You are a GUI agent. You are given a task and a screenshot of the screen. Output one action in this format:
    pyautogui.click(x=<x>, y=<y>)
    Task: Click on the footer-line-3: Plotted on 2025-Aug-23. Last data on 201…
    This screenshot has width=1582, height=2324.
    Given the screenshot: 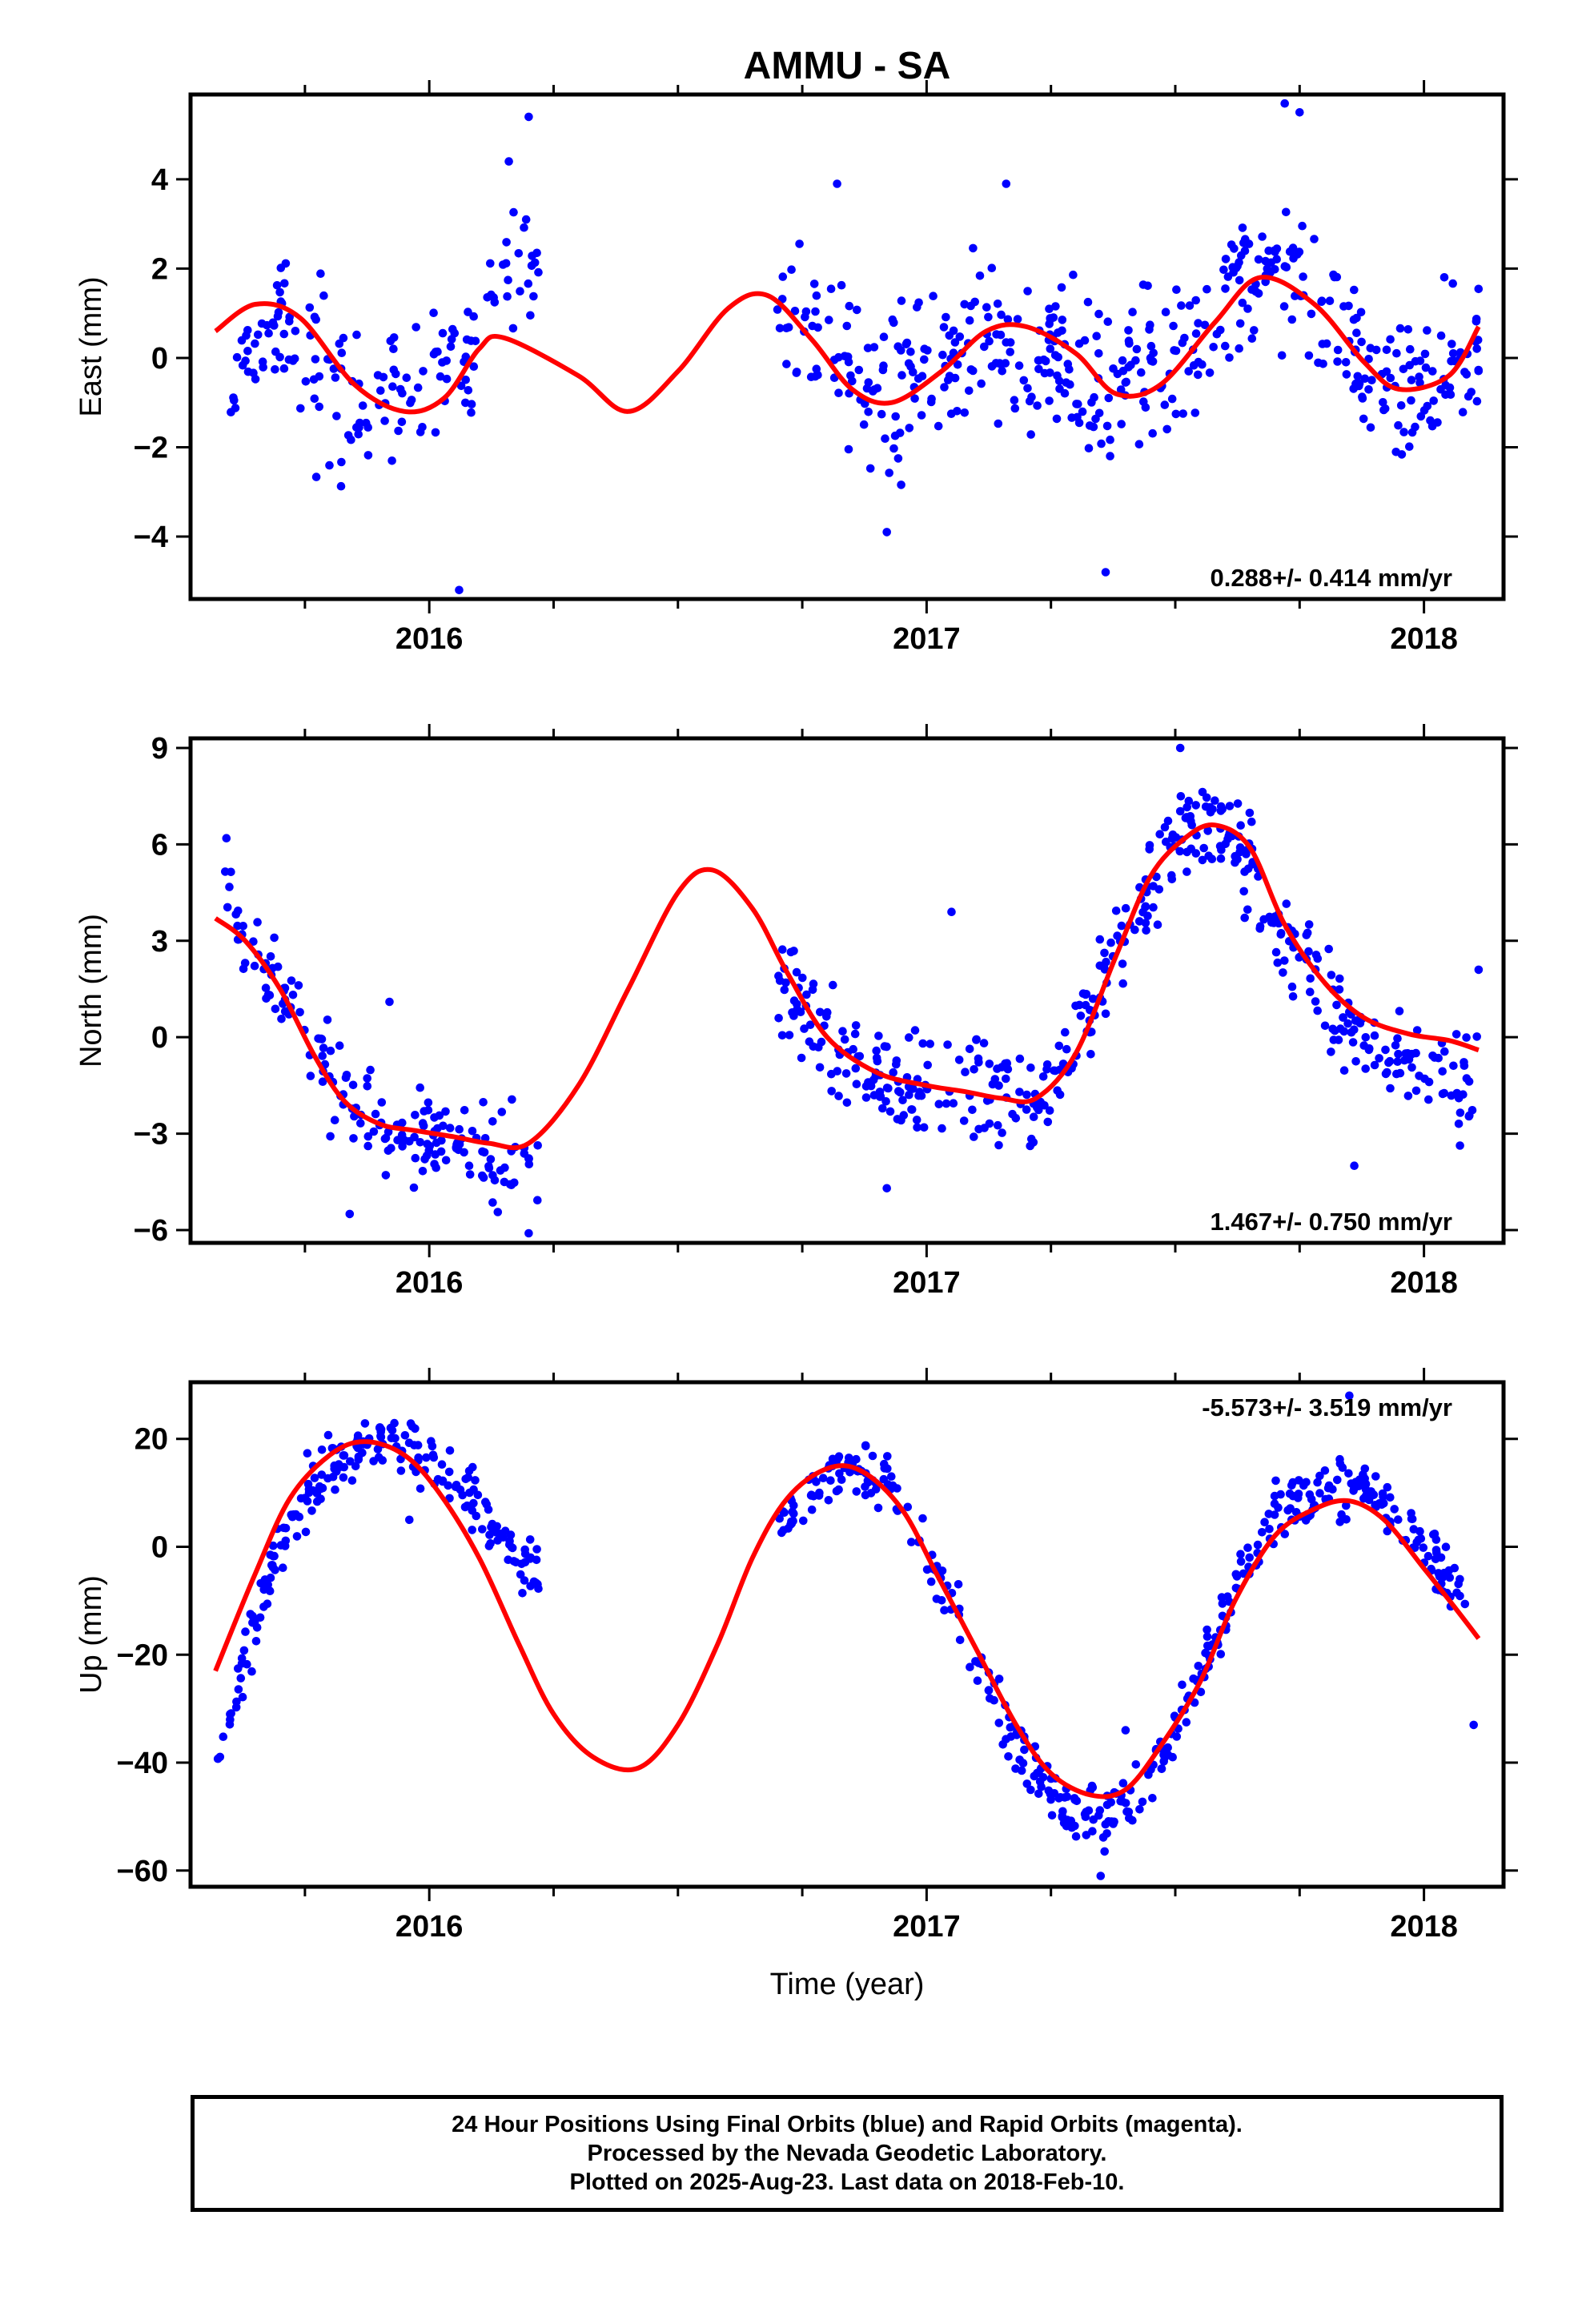 What is the action you would take?
    pyautogui.click(x=847, y=2182)
    